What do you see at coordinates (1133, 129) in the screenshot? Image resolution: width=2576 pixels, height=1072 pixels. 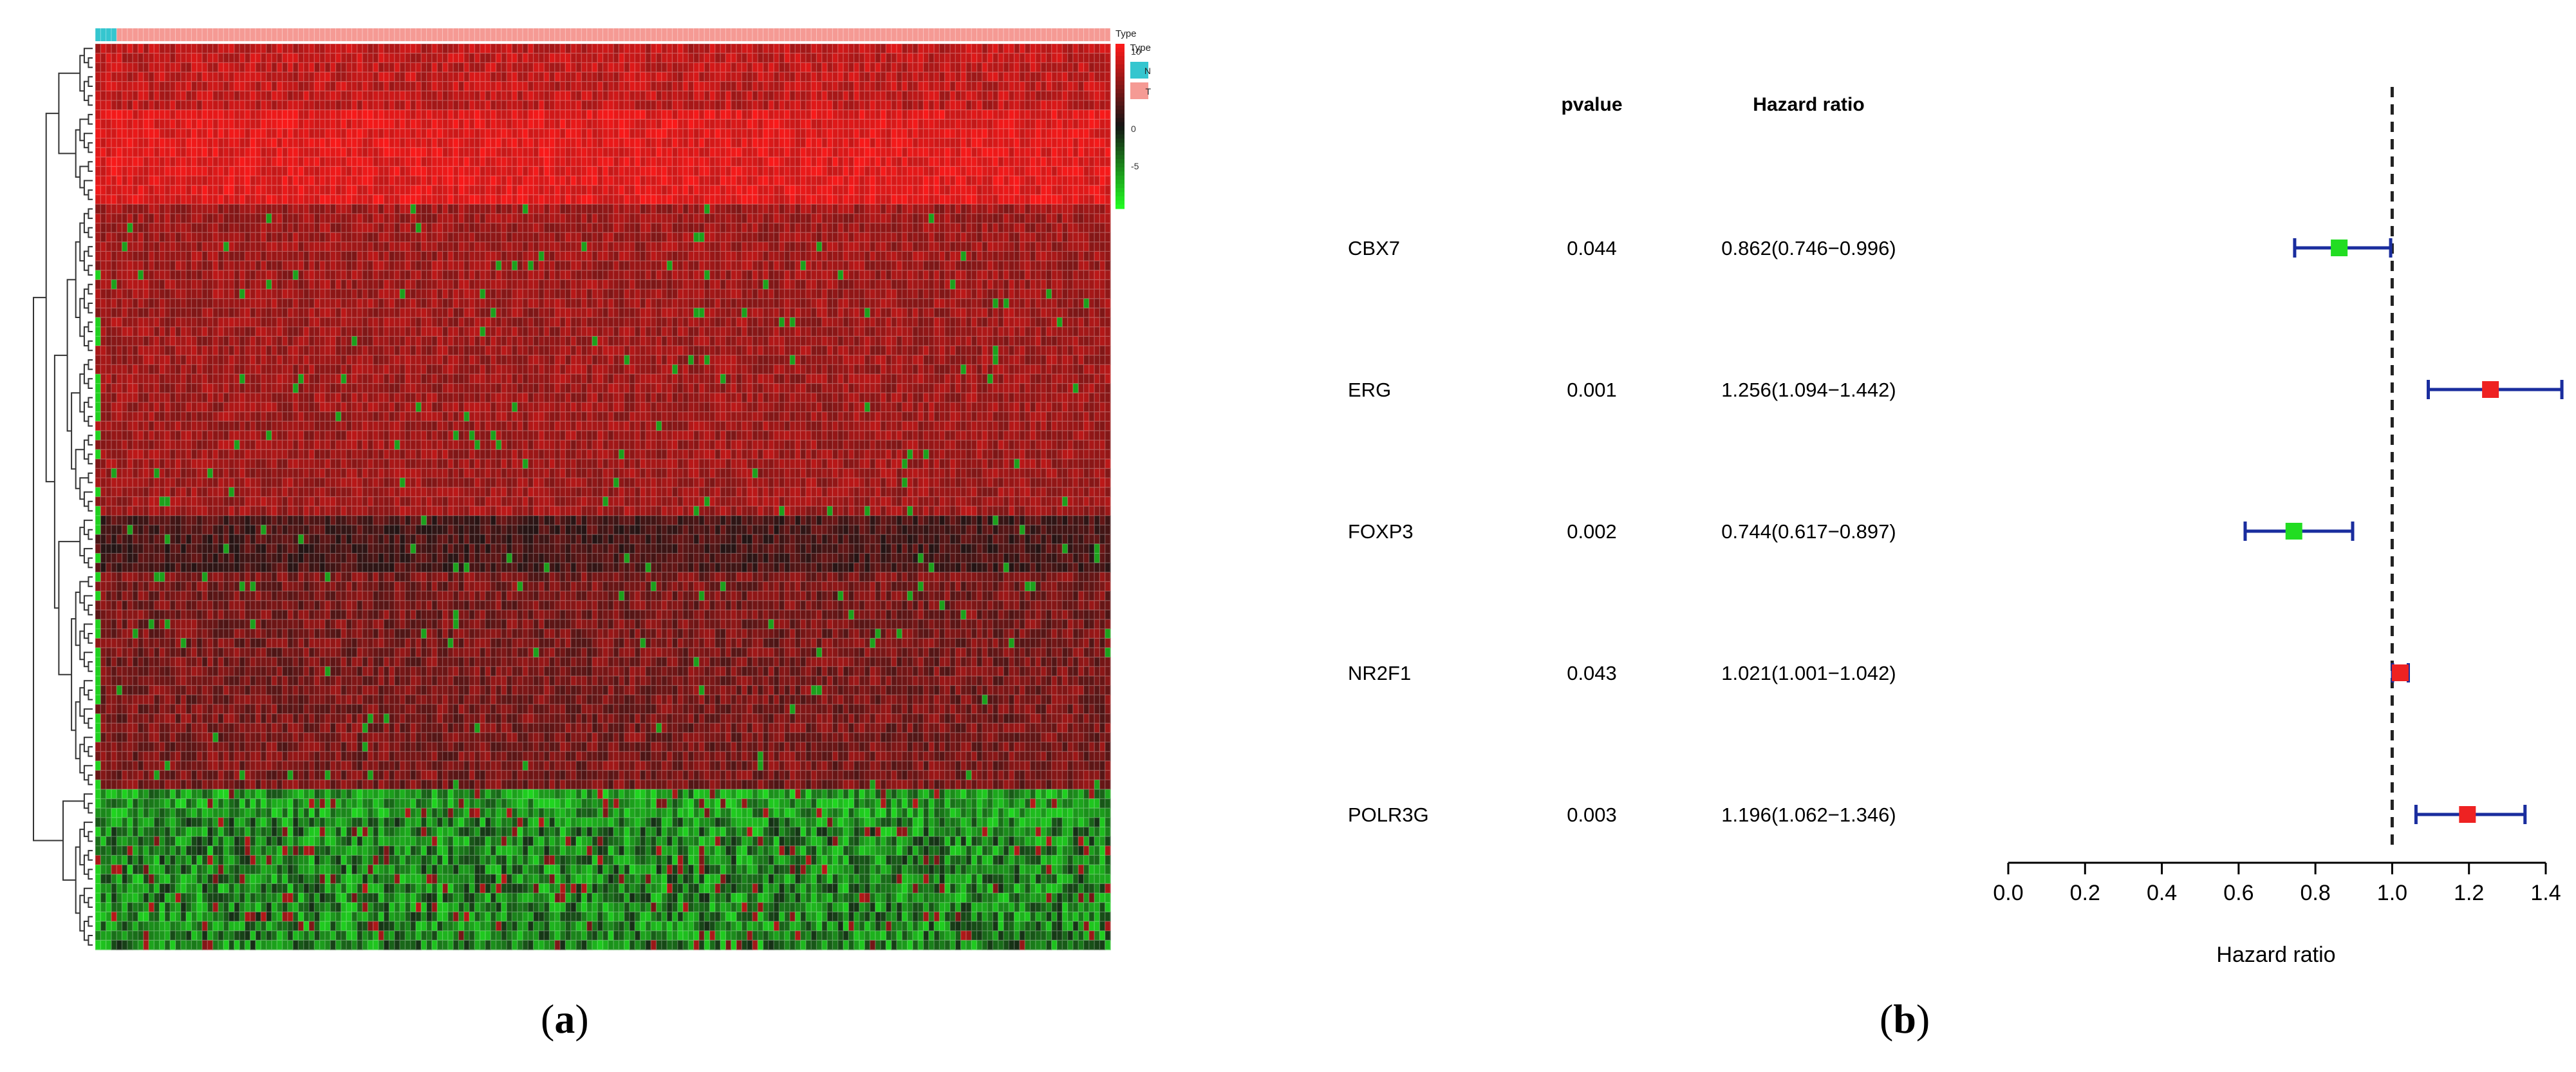 I see `colorbar-tick-label: 0` at bounding box center [1133, 129].